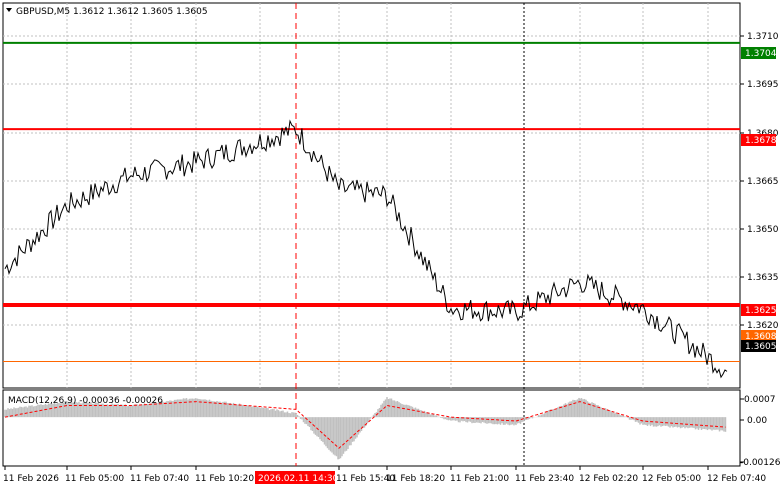 The width and height of the screenshot is (781, 489). I want to click on macd-title: MACD(12,26,9) -0.00036 -0.00026, so click(85, 401).